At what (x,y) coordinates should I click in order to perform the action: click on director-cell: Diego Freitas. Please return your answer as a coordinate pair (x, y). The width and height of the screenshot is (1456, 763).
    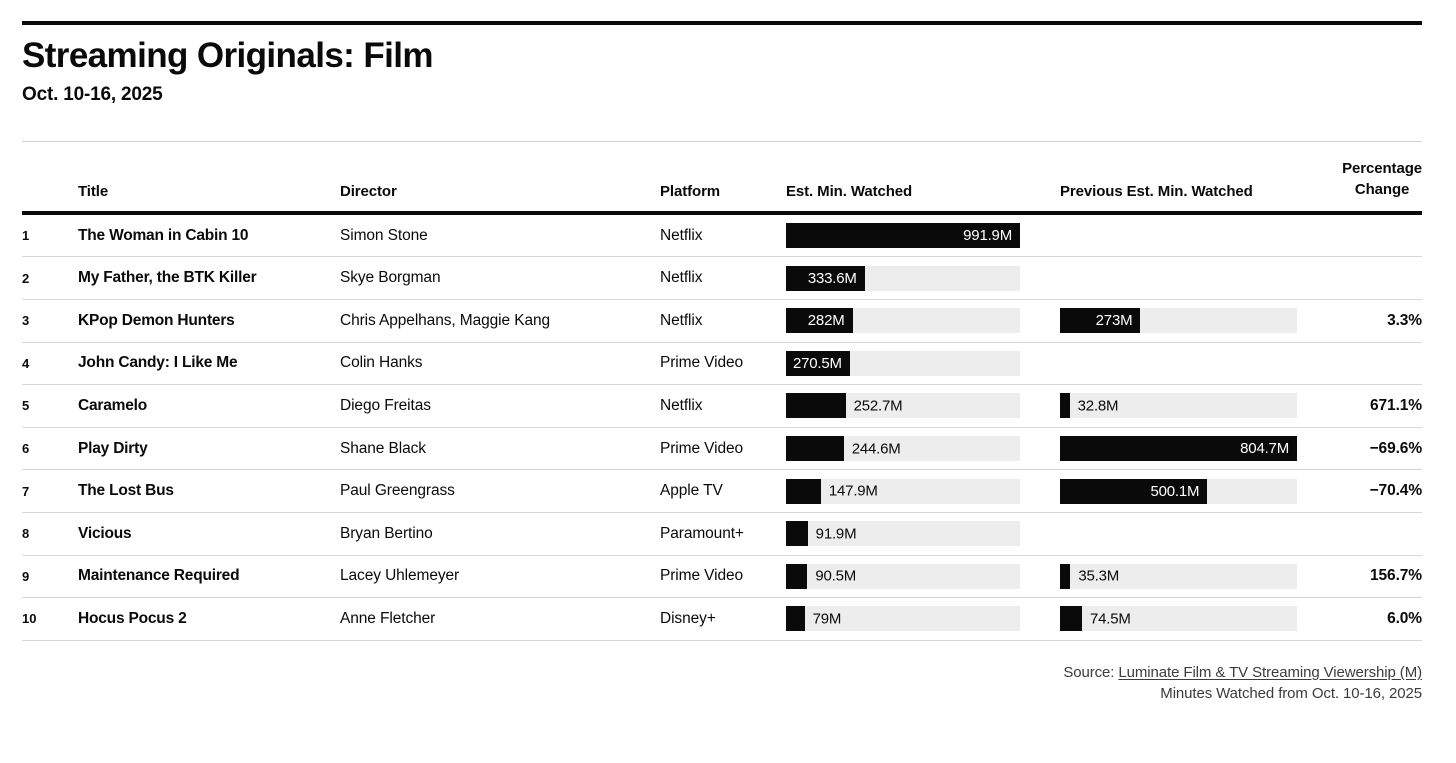
    Looking at the image, I should click on (385, 405).